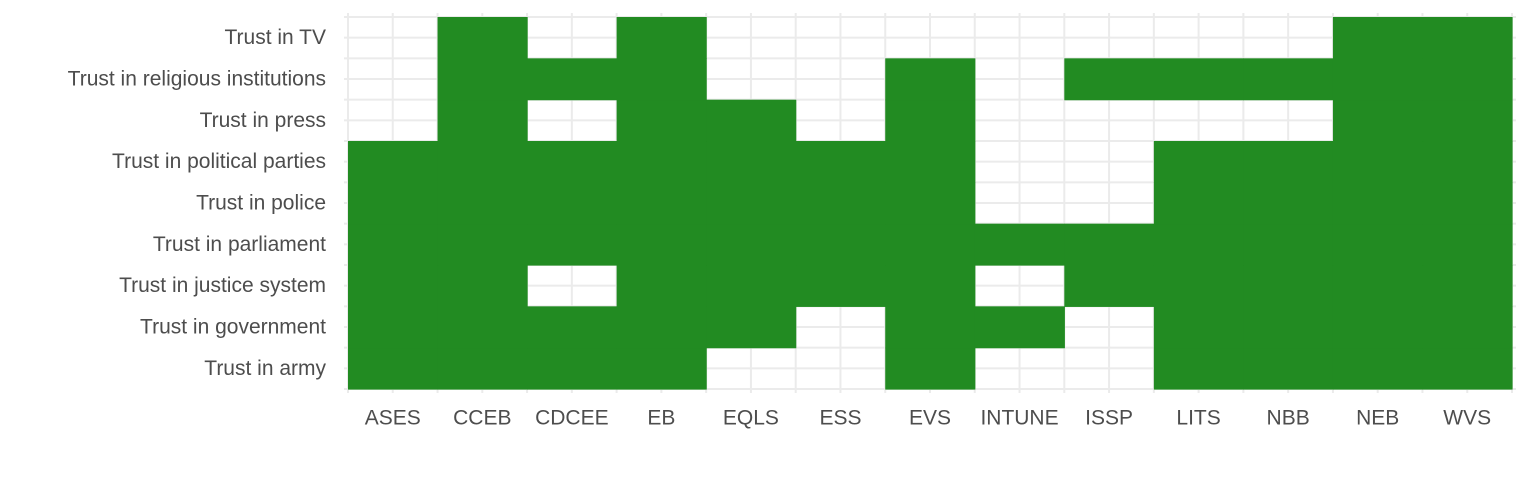  Describe the element at coordinates (930, 244) in the screenshot. I see `cell-evs-trust-in-parliament` at that location.